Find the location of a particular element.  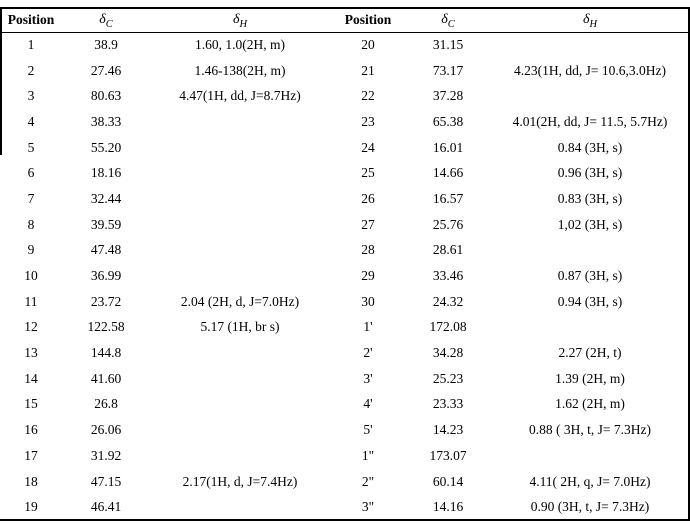

cell-delta-c: 172.08 is located at coordinates (448, 327).